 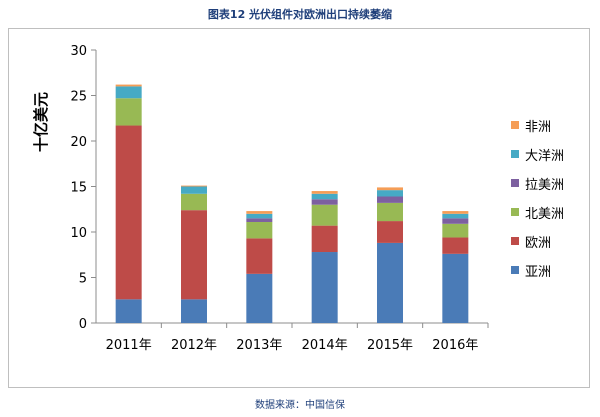 I want to click on x-tick-label: 2013年, so click(x=259, y=345).